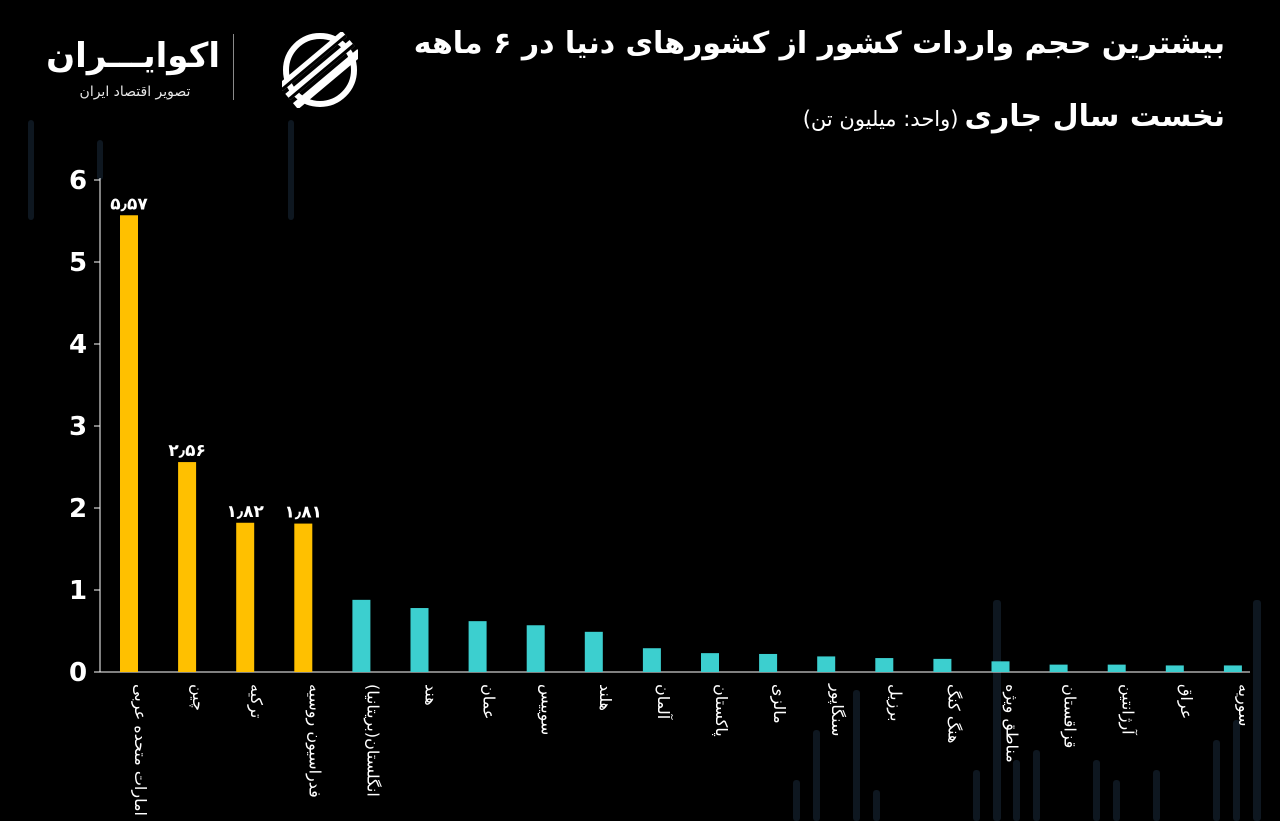  Describe the element at coordinates (78, 427) in the screenshot. I see `y-tick-label: 3` at that location.